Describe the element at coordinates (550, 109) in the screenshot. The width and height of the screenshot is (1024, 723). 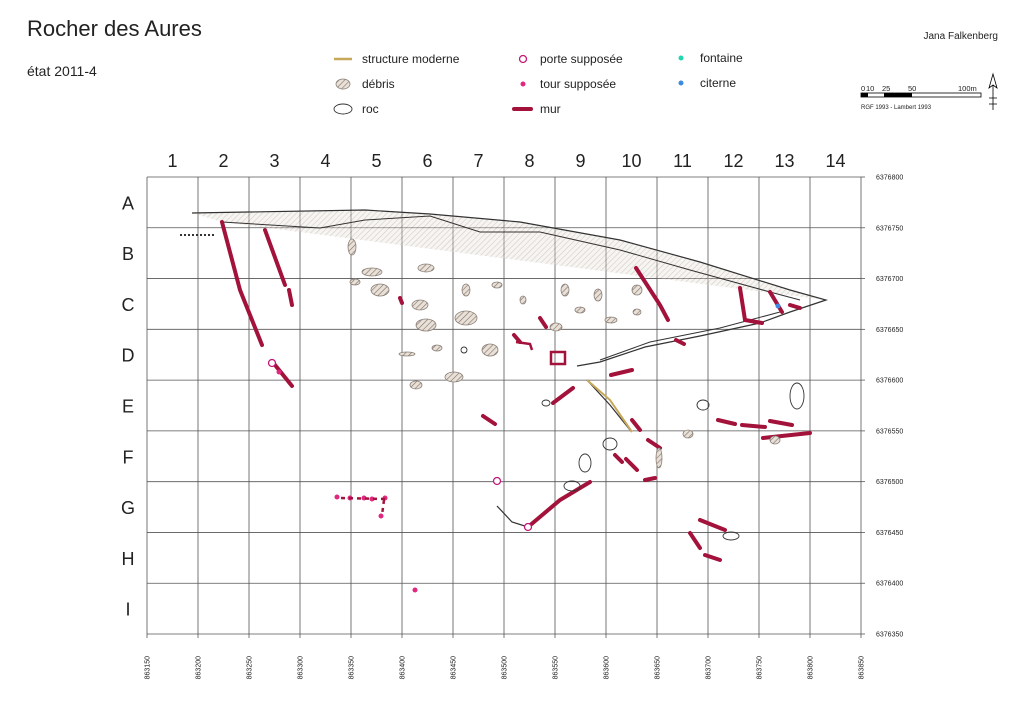
I see `legend-label: mur` at that location.